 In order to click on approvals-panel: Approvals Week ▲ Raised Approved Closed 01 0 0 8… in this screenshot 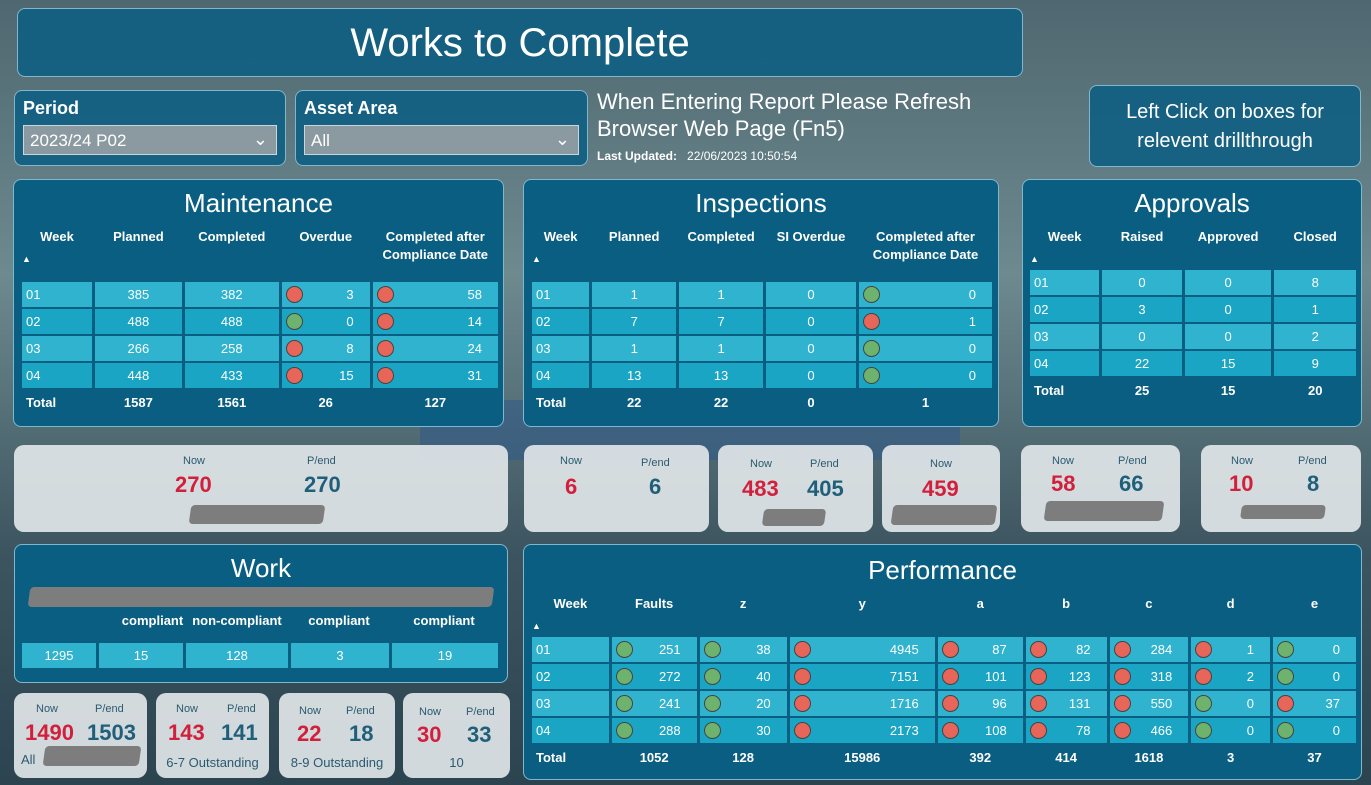, I will do `click(1192, 303)`.